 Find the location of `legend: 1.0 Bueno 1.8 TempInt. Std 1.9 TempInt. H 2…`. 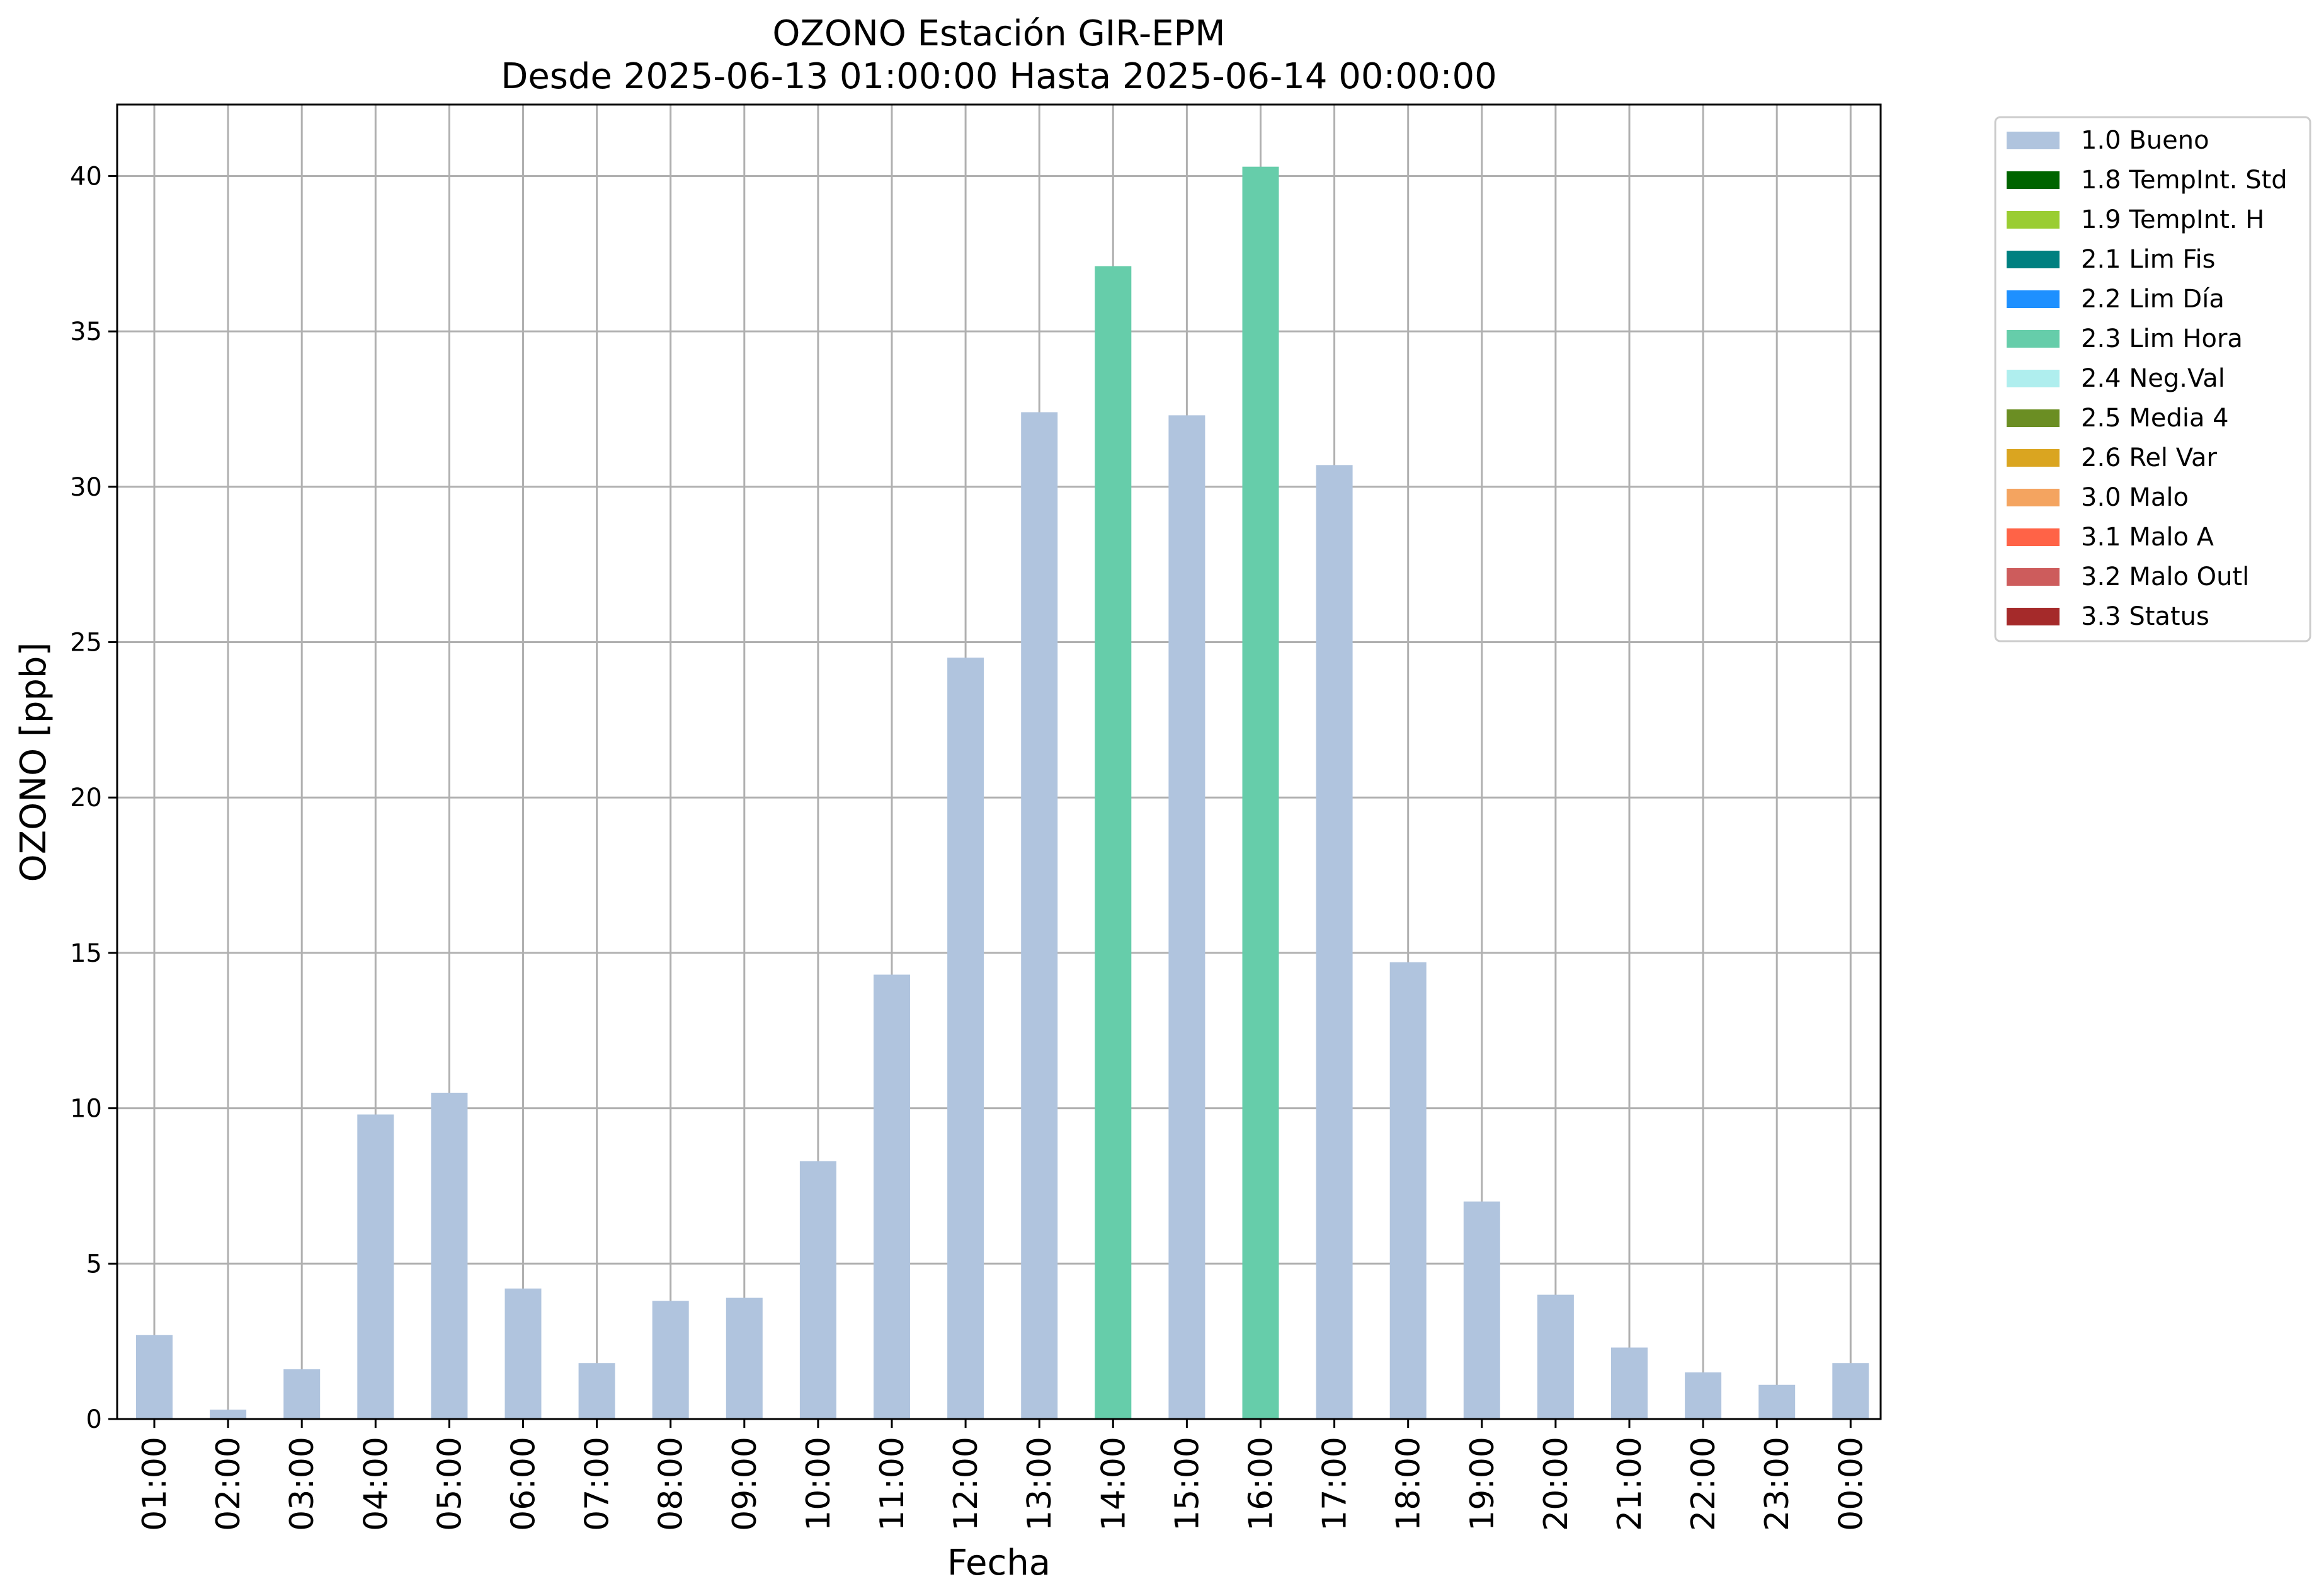

legend: 1.0 Bueno 1.8 TempInt. Std 1.9 TempInt. H 2… is located at coordinates (2152, 379).